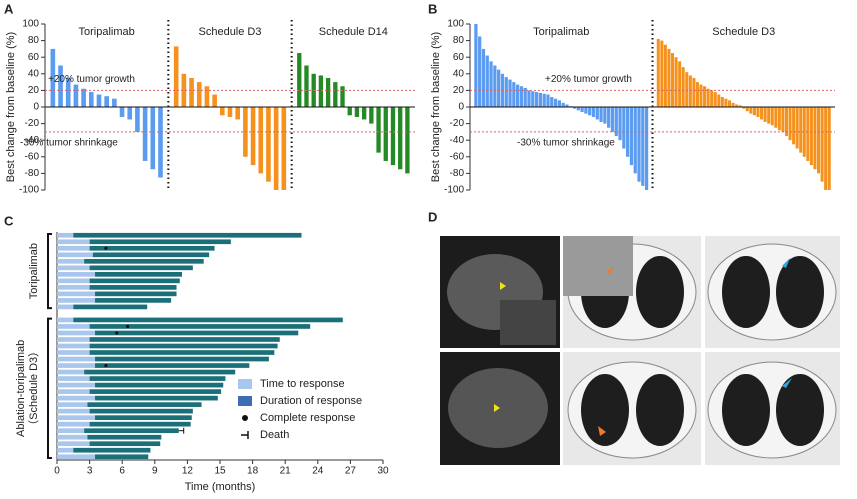 The image size is (857, 499). Describe the element at coordinates (311, 401) in the screenshot. I see `legend-label: Duration of response` at that location.